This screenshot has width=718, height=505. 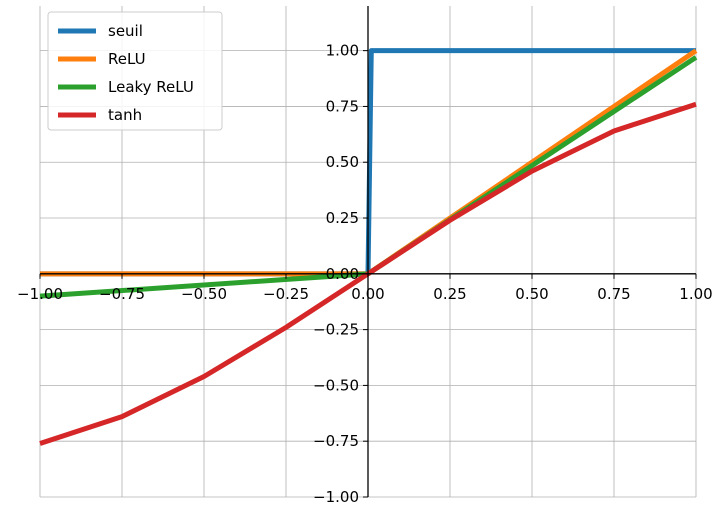 What do you see at coordinates (336, 496) in the screenshot?
I see `y-tick-label: −1.00` at bounding box center [336, 496].